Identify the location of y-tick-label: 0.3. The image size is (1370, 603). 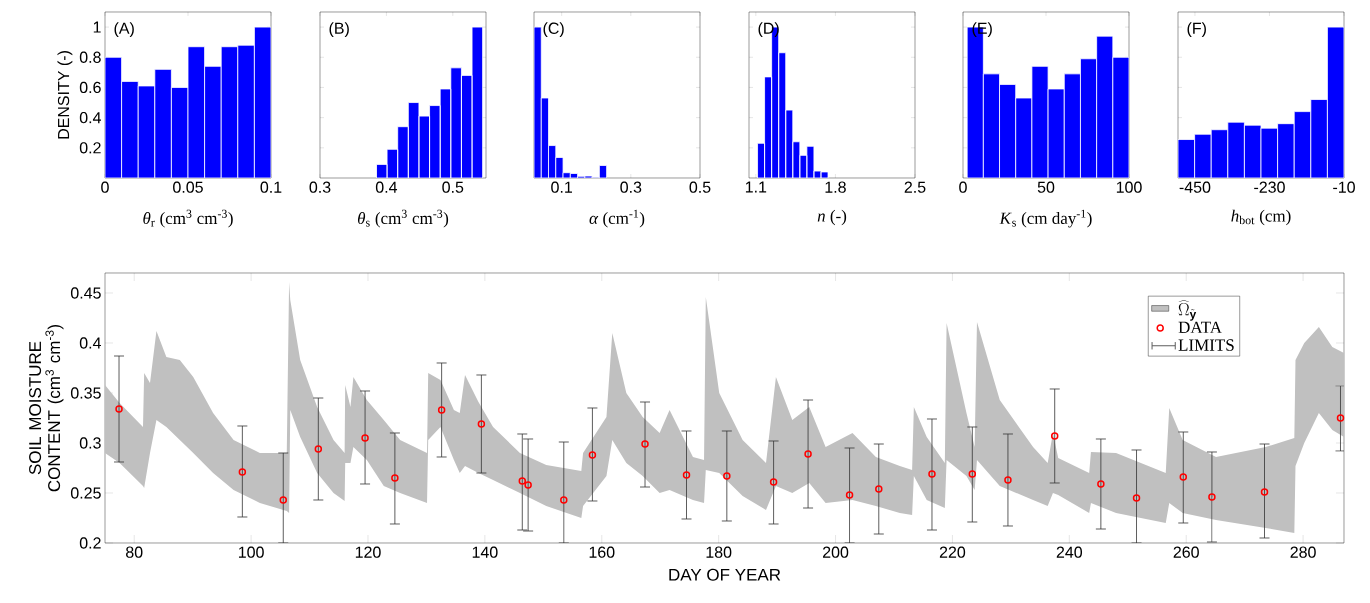
(90, 443).